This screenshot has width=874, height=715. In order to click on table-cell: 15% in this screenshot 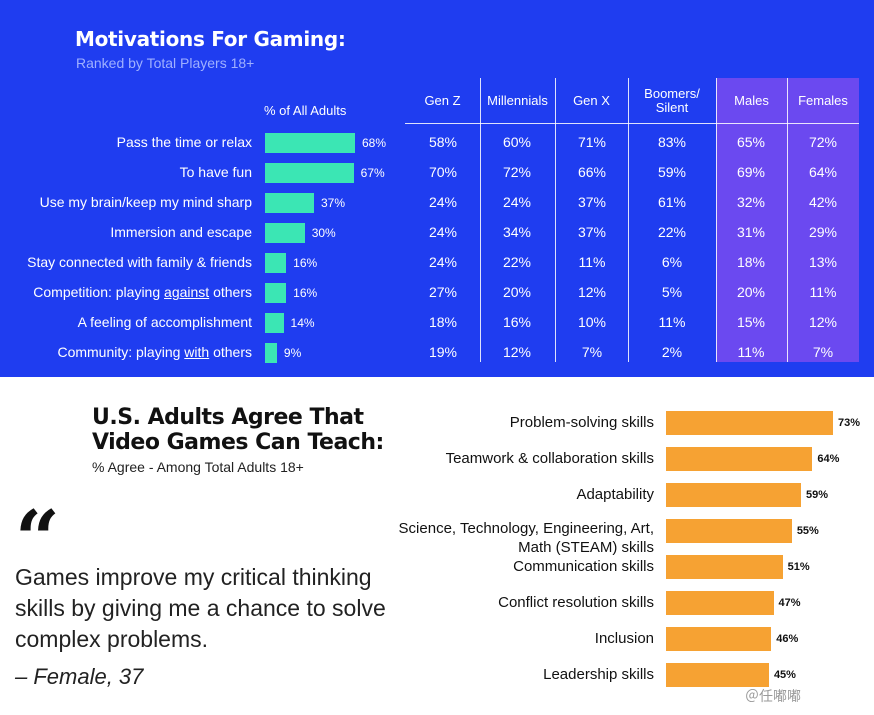, I will do `click(751, 322)`.